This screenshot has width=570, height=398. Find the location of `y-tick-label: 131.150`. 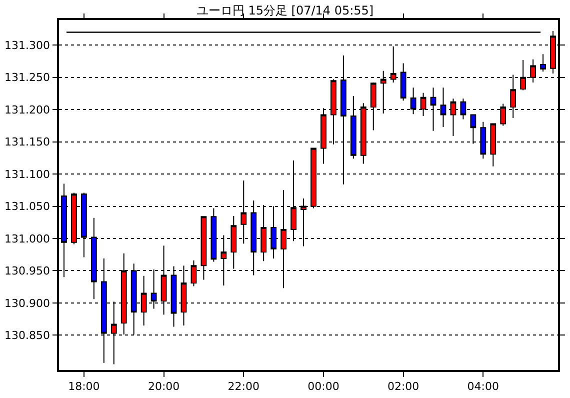

y-tick-label: 131.150 is located at coordinates (27, 142).